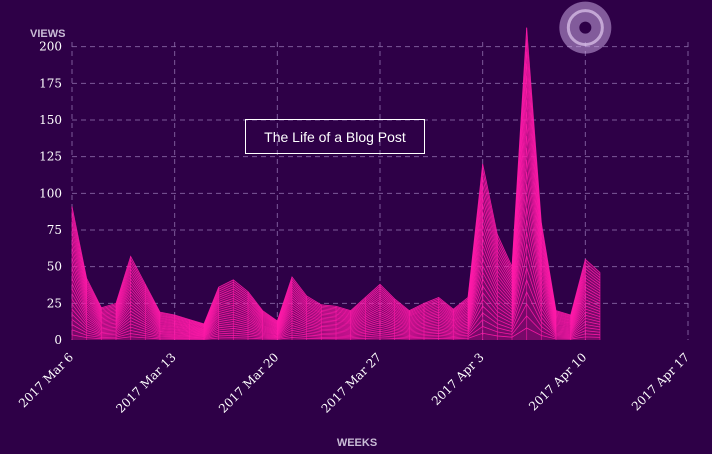 The image size is (712, 454). What do you see at coordinates (47, 34) in the screenshot?
I see `y-axis-title: VIEWS` at bounding box center [47, 34].